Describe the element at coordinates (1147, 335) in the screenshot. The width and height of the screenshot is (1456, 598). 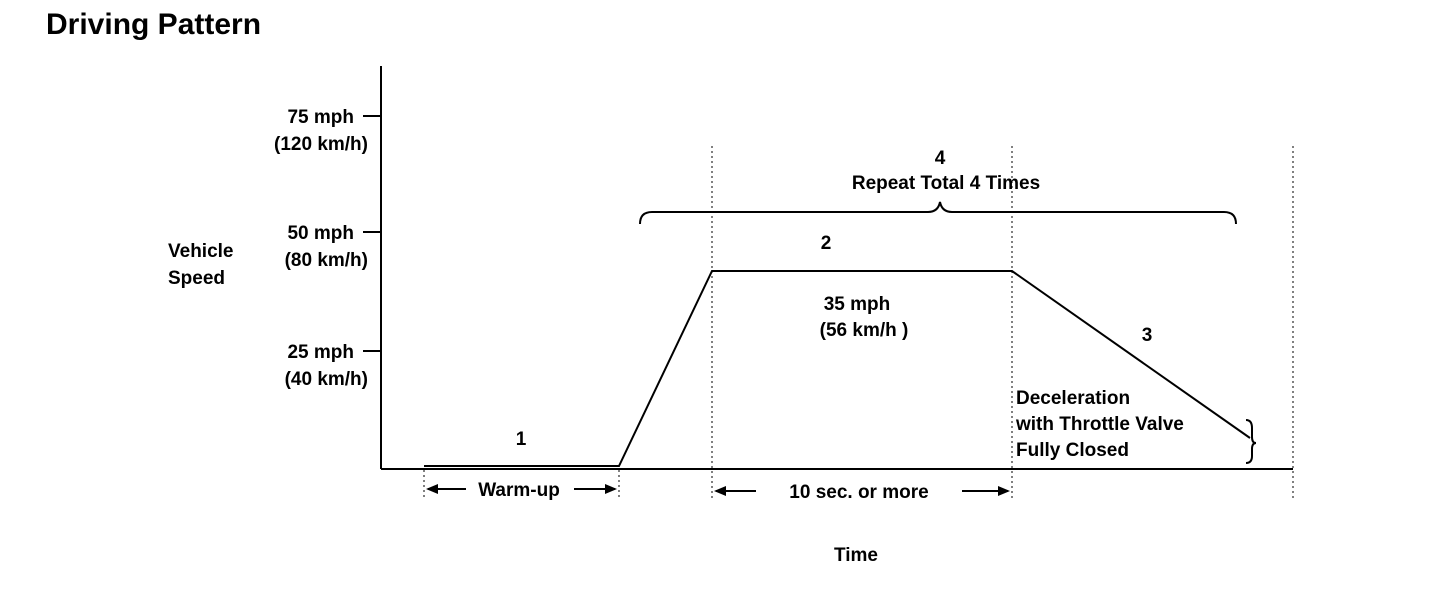
I see `step-3-label: 3` at that location.